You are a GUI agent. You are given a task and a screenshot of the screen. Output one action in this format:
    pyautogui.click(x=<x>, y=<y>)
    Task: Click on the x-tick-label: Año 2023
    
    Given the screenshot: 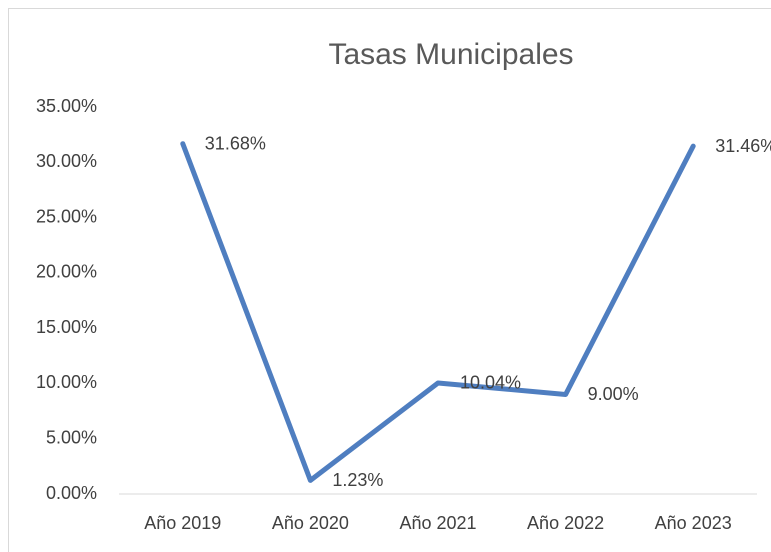 What is the action you would take?
    pyautogui.click(x=693, y=523)
    